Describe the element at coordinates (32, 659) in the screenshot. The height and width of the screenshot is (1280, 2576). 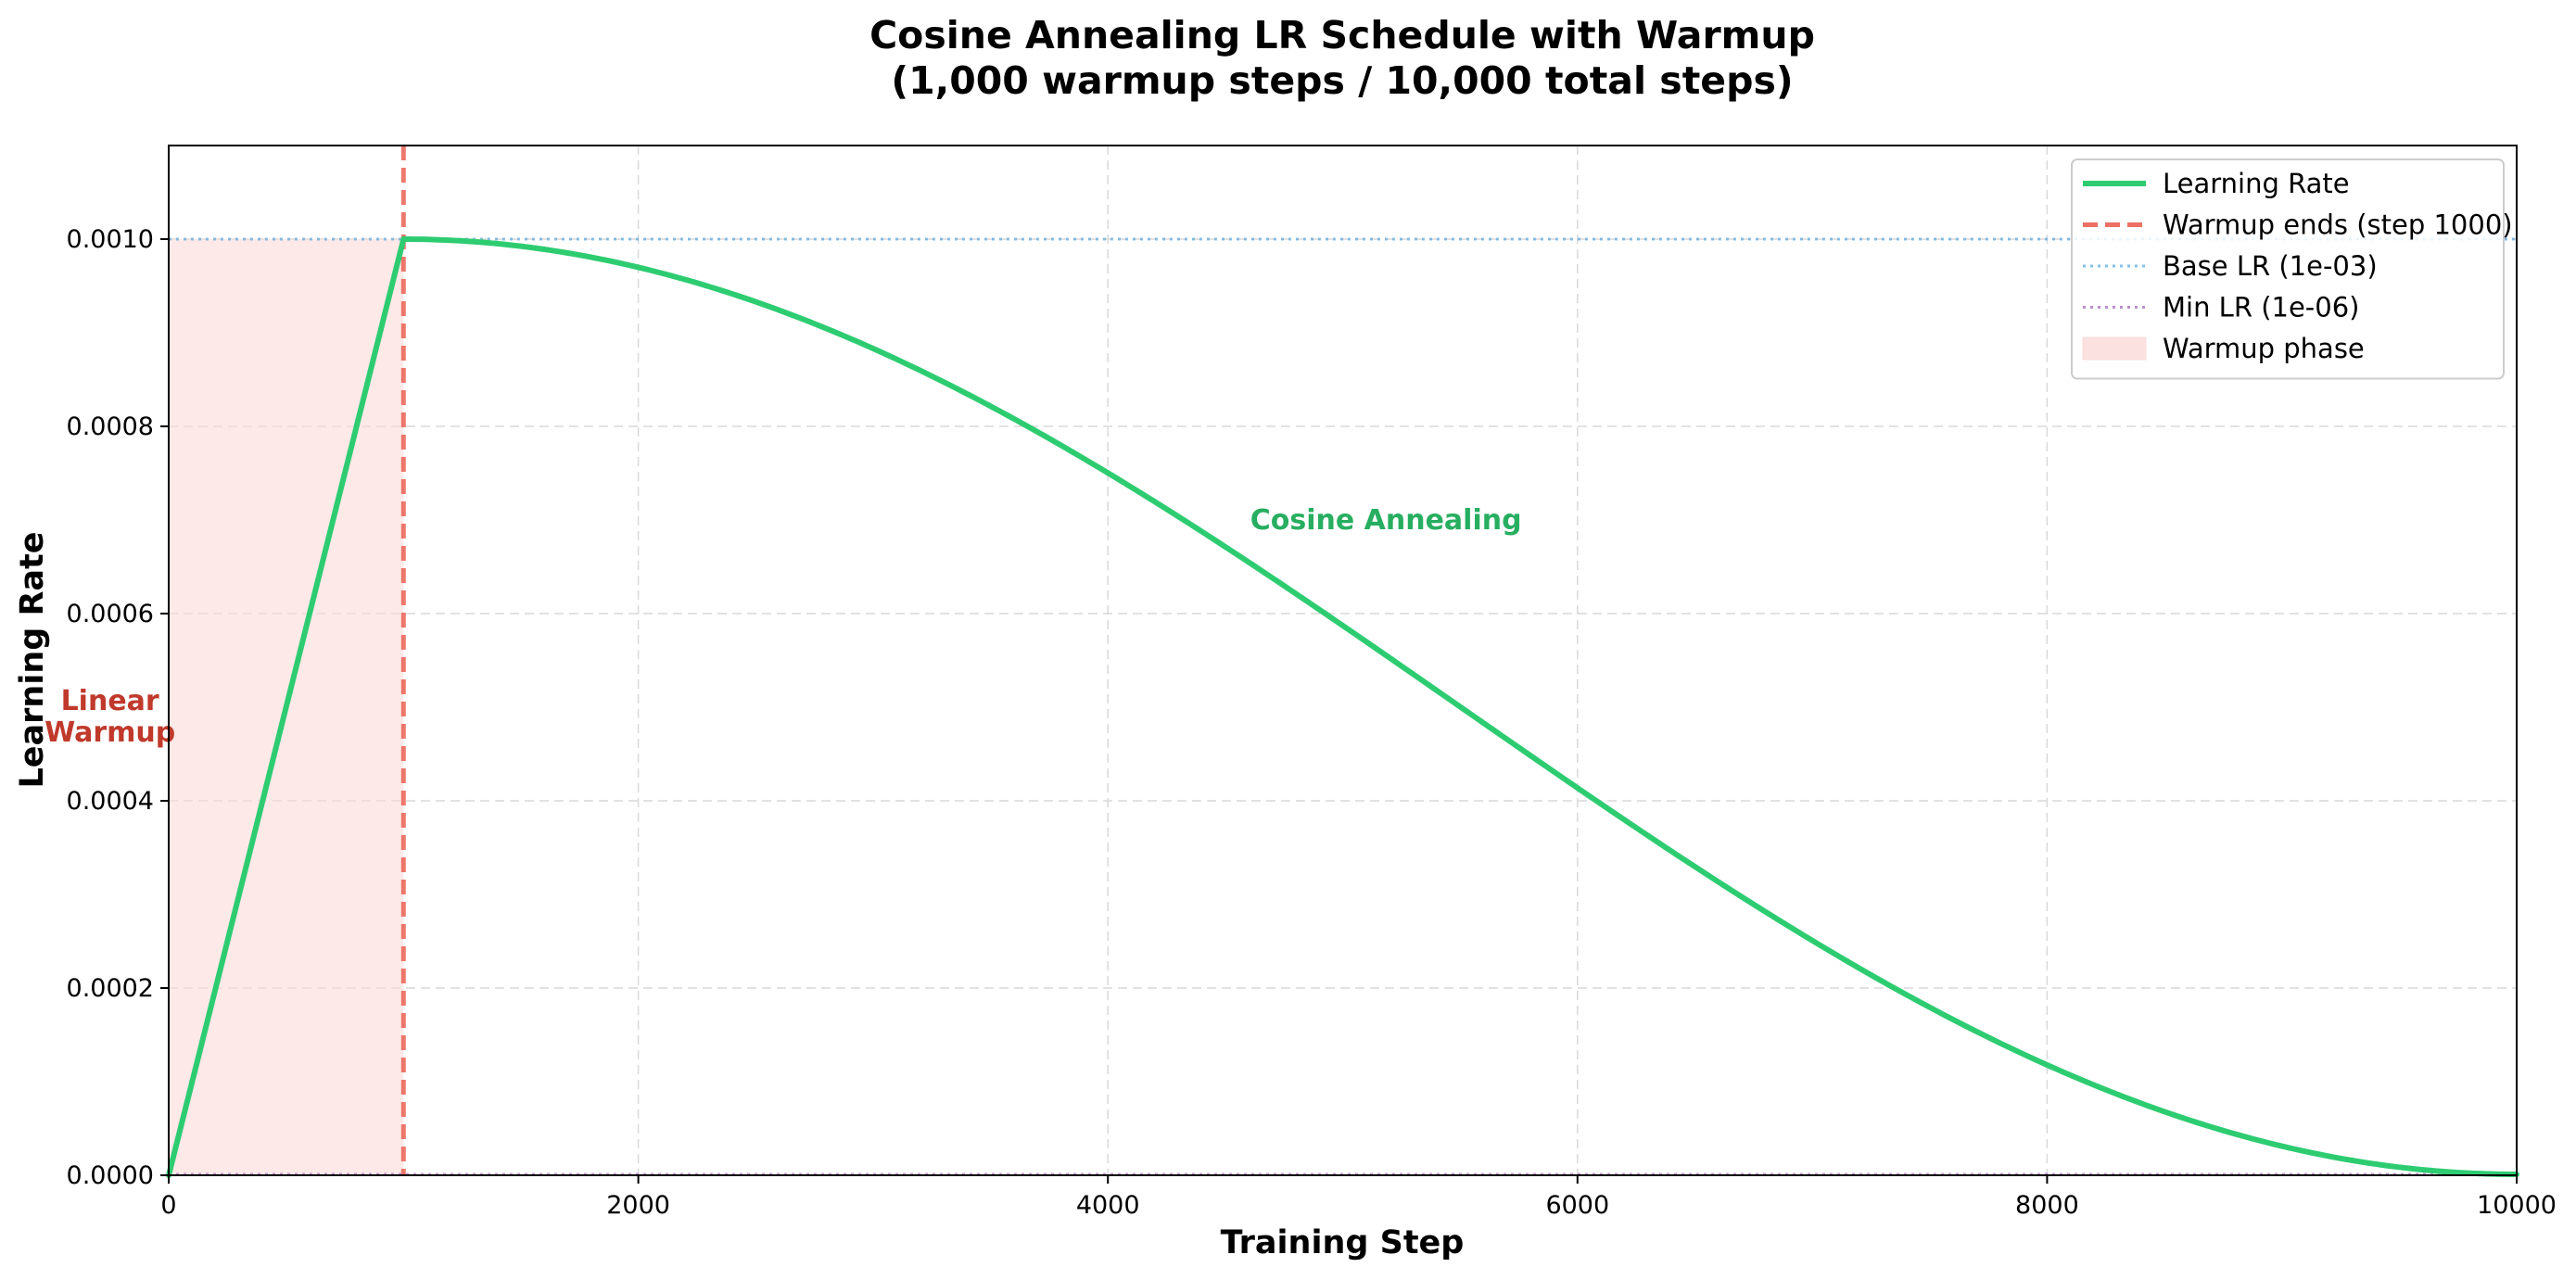
I see `y-axis-label: Learning Rate` at that location.